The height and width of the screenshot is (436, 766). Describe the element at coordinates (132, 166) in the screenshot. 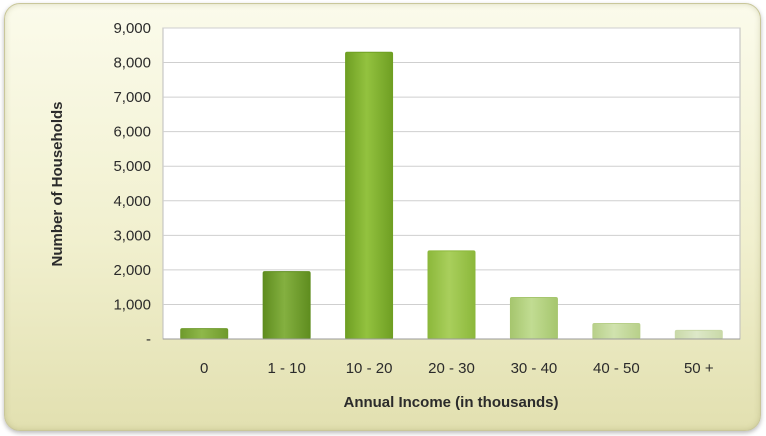

I see `y-tick-label: 5,000` at that location.